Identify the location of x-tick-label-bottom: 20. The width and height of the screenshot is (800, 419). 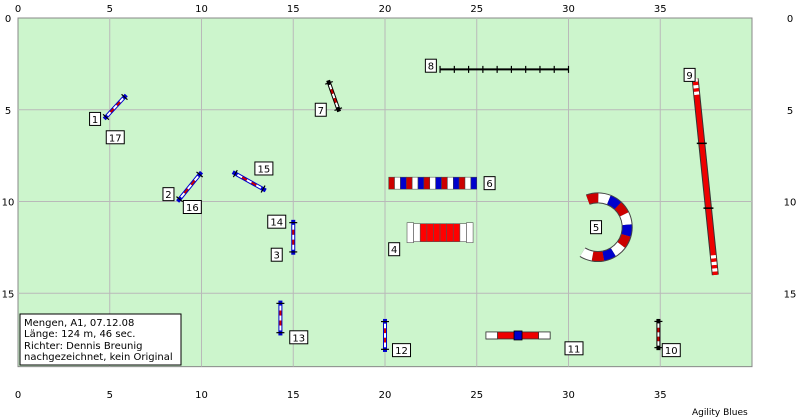
(385, 395).